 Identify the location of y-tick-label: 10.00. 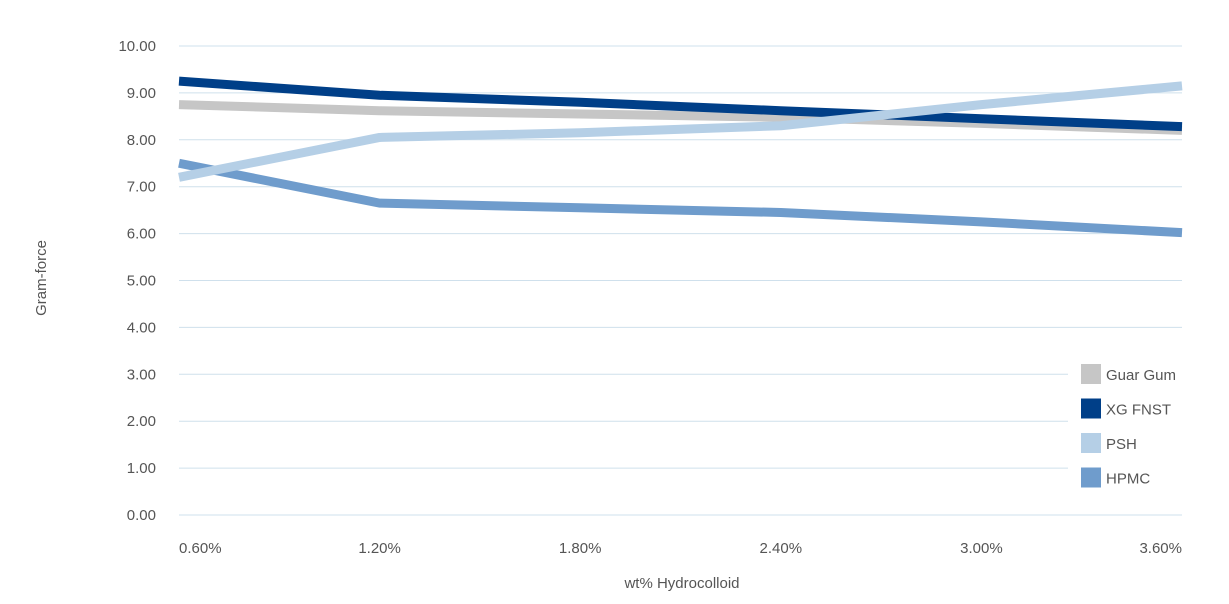
(137, 46).